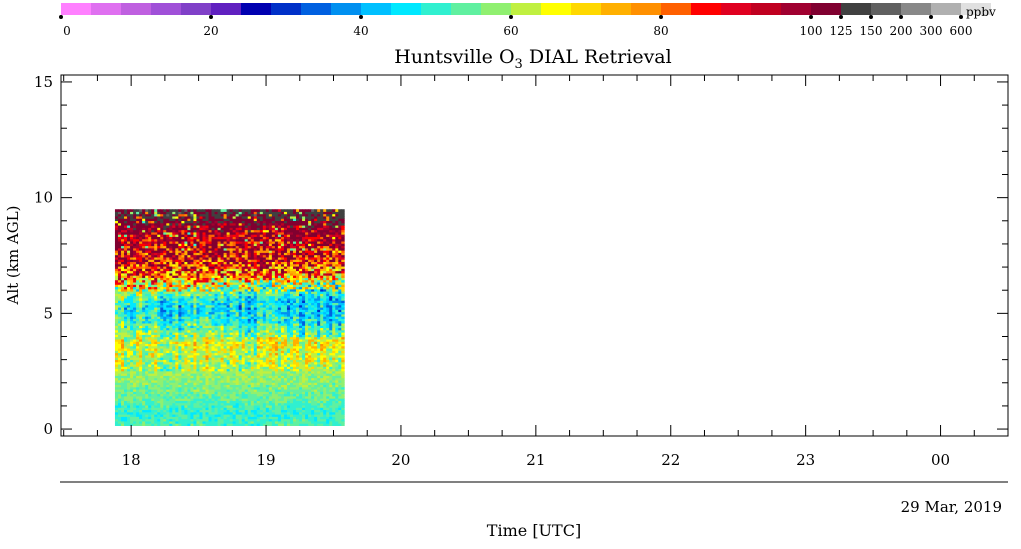 This screenshot has width=1021, height=549. I want to click on colorbar-tick-mark, so click(931, 17).